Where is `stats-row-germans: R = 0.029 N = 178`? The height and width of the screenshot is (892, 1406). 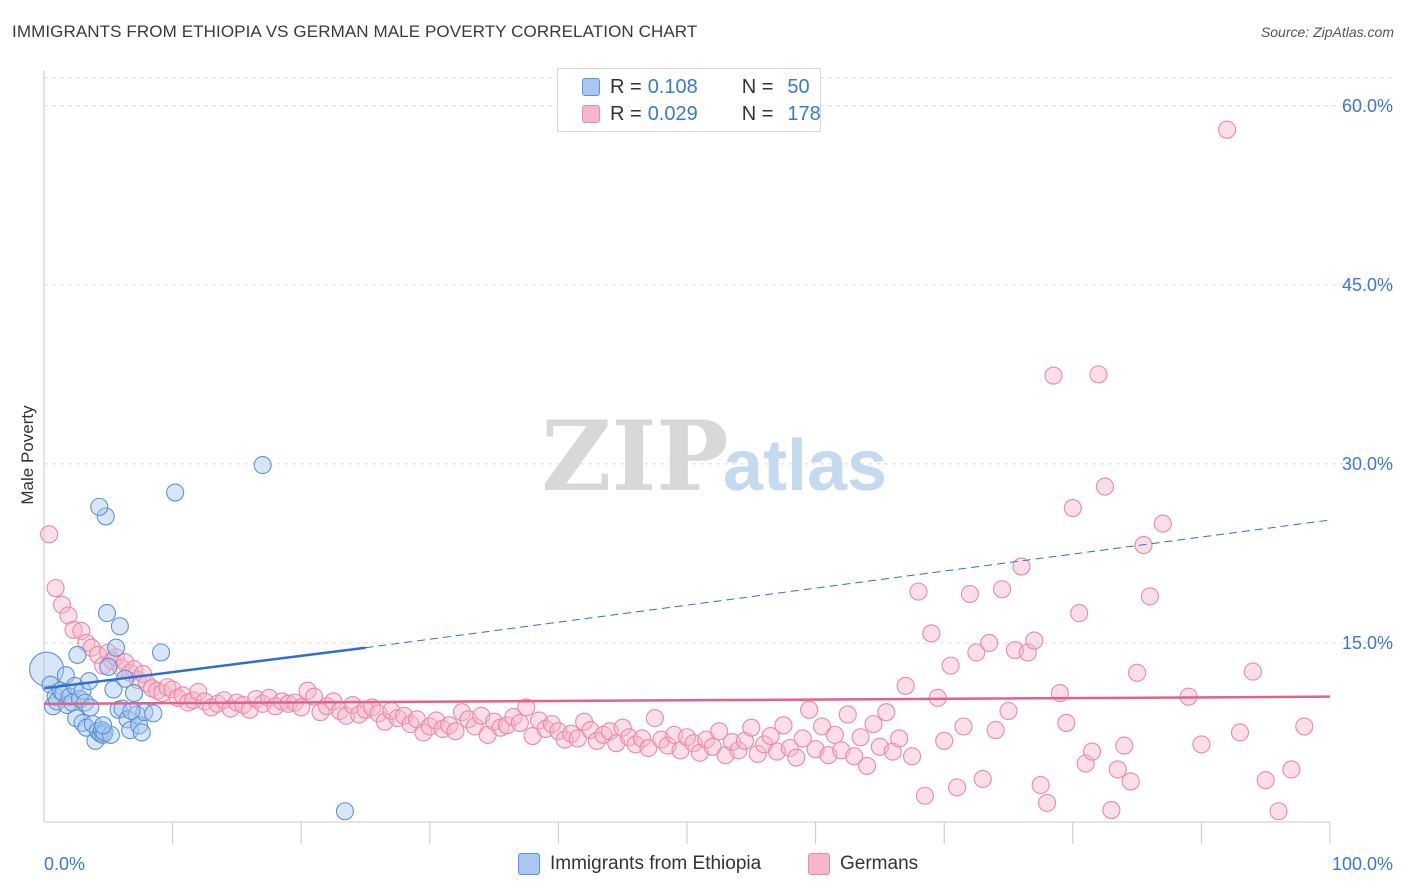 stats-row-germans: R = 0.029 N = 178 is located at coordinates (701, 114).